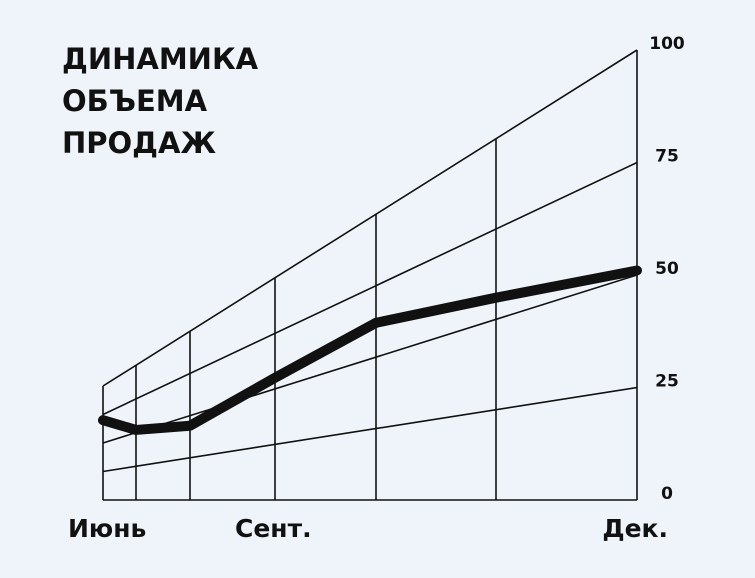 Image resolution: width=755 pixels, height=578 pixels. I want to click on x-tick-label: Дек., so click(635, 528).